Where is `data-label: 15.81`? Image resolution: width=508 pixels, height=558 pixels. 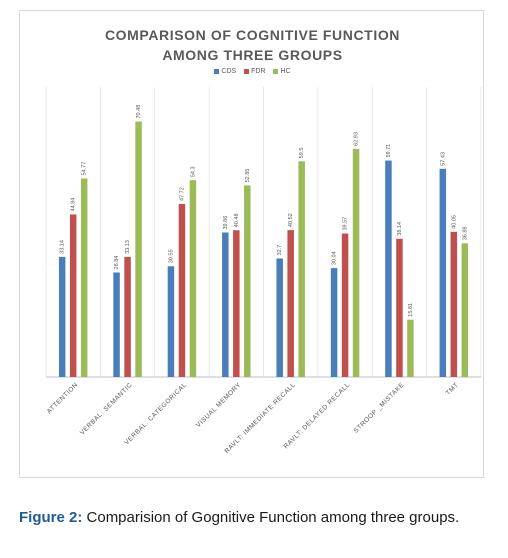 data-label: 15.81 is located at coordinates (411, 310).